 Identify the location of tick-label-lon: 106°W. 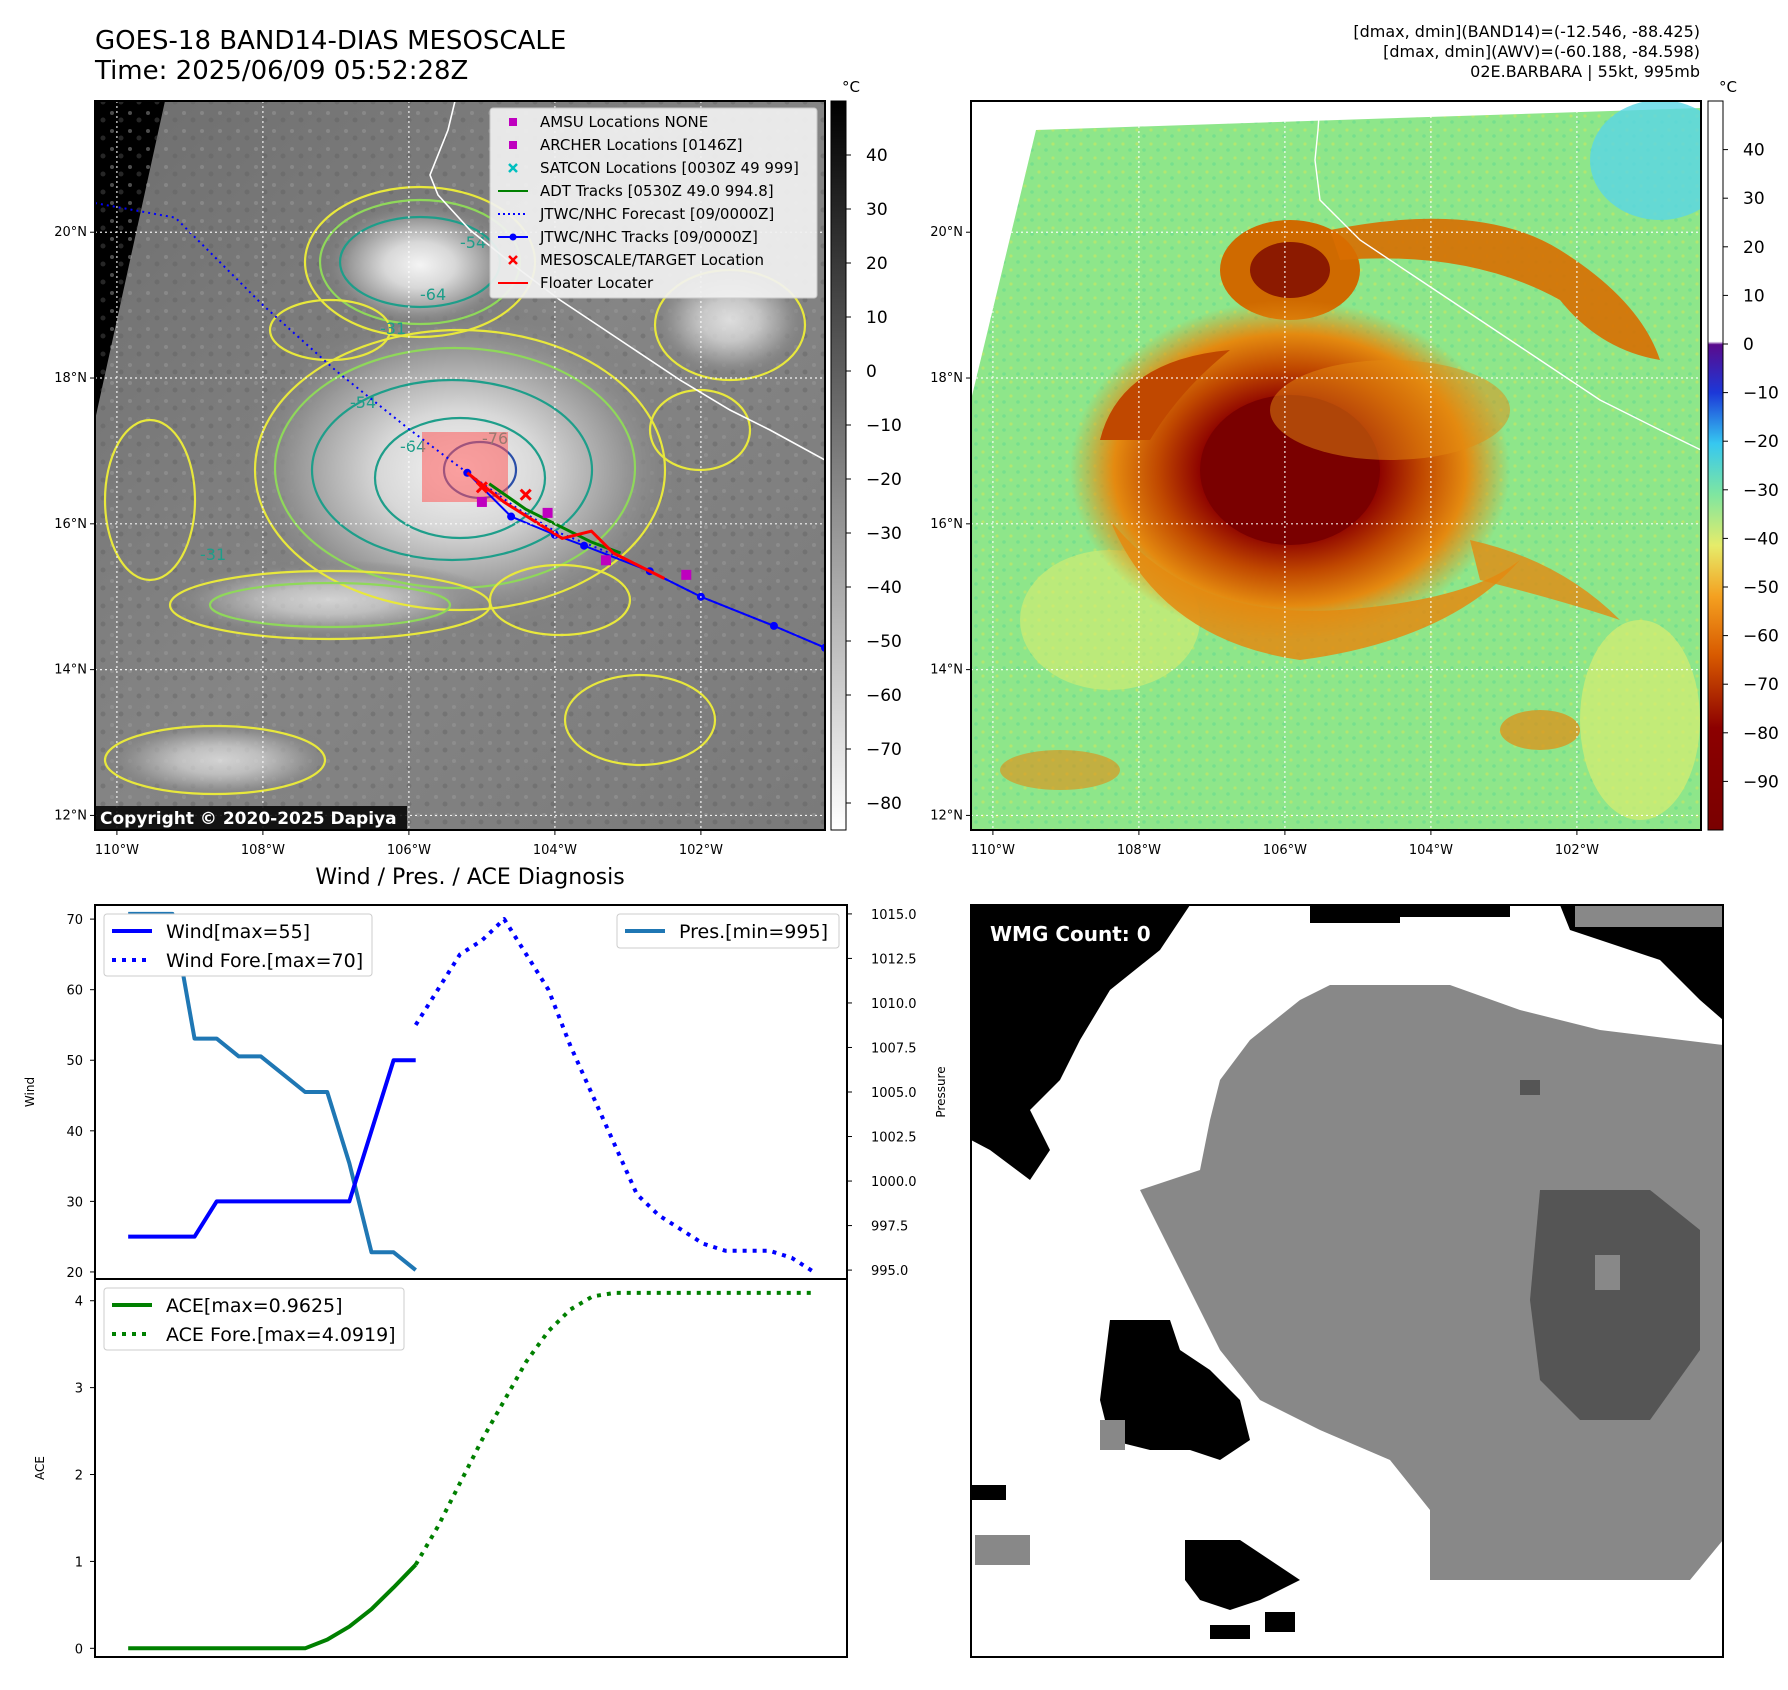
(1285, 850).